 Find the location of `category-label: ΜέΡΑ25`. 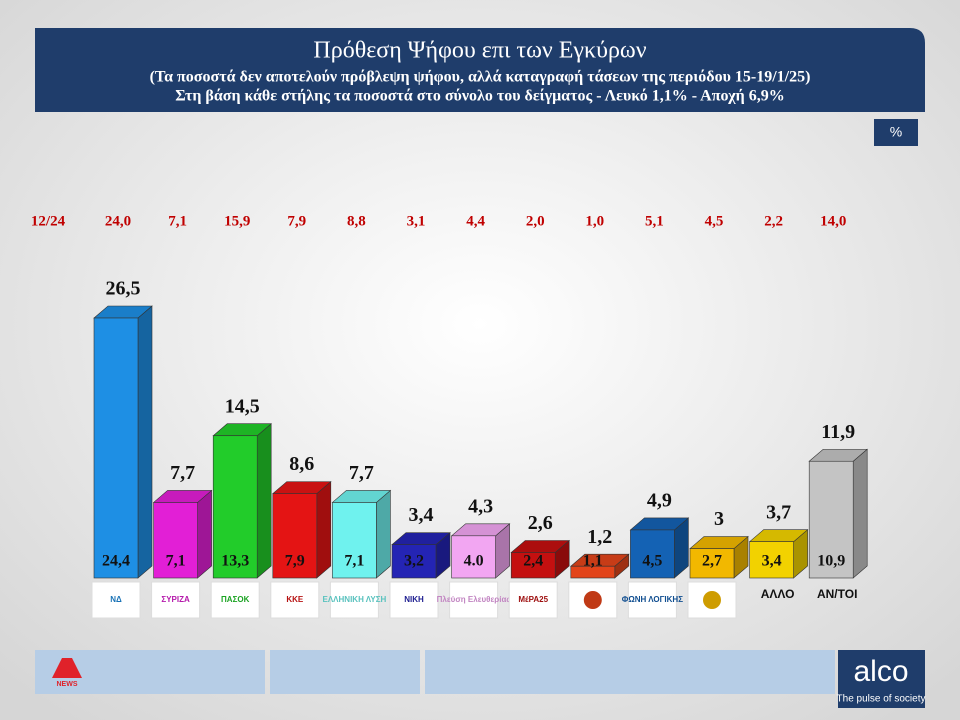

category-label: ΜέΡΑ25 is located at coordinates (533, 599).